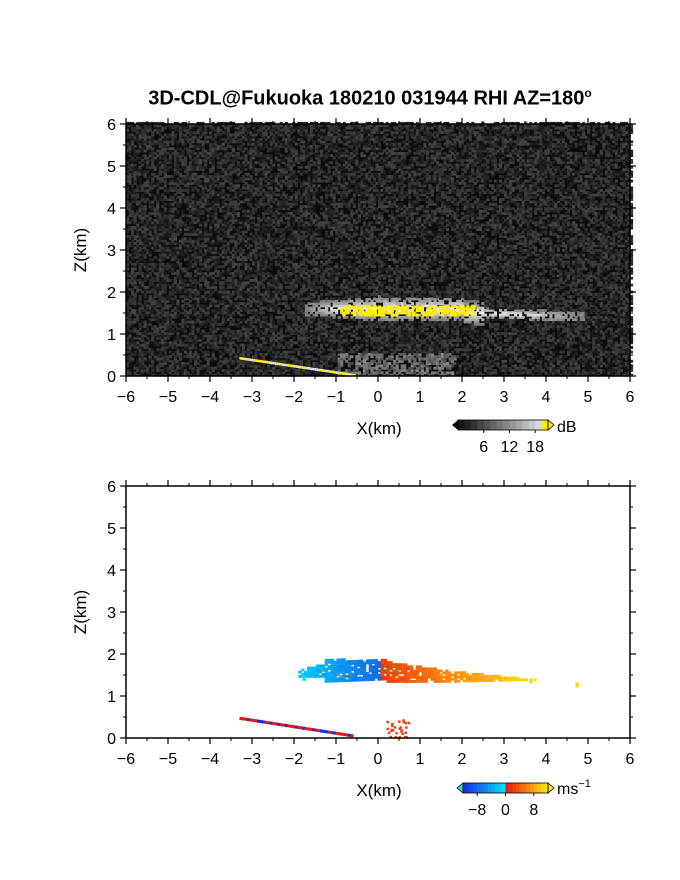 This screenshot has width=680, height=880. I want to click on chart-title: 3D-CDL@Fukuoka 180210 031944 RHI AZ=180o, so click(370, 98).